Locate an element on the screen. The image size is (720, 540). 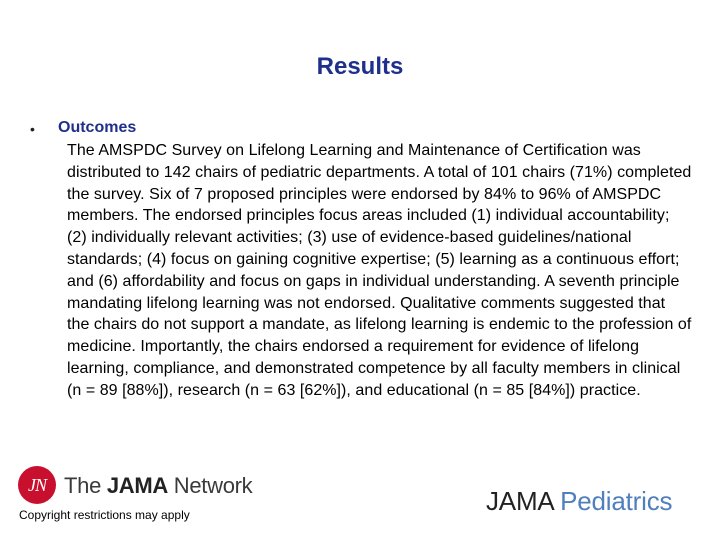
jama-network-logo-icon: JN is located at coordinates (37, 485).